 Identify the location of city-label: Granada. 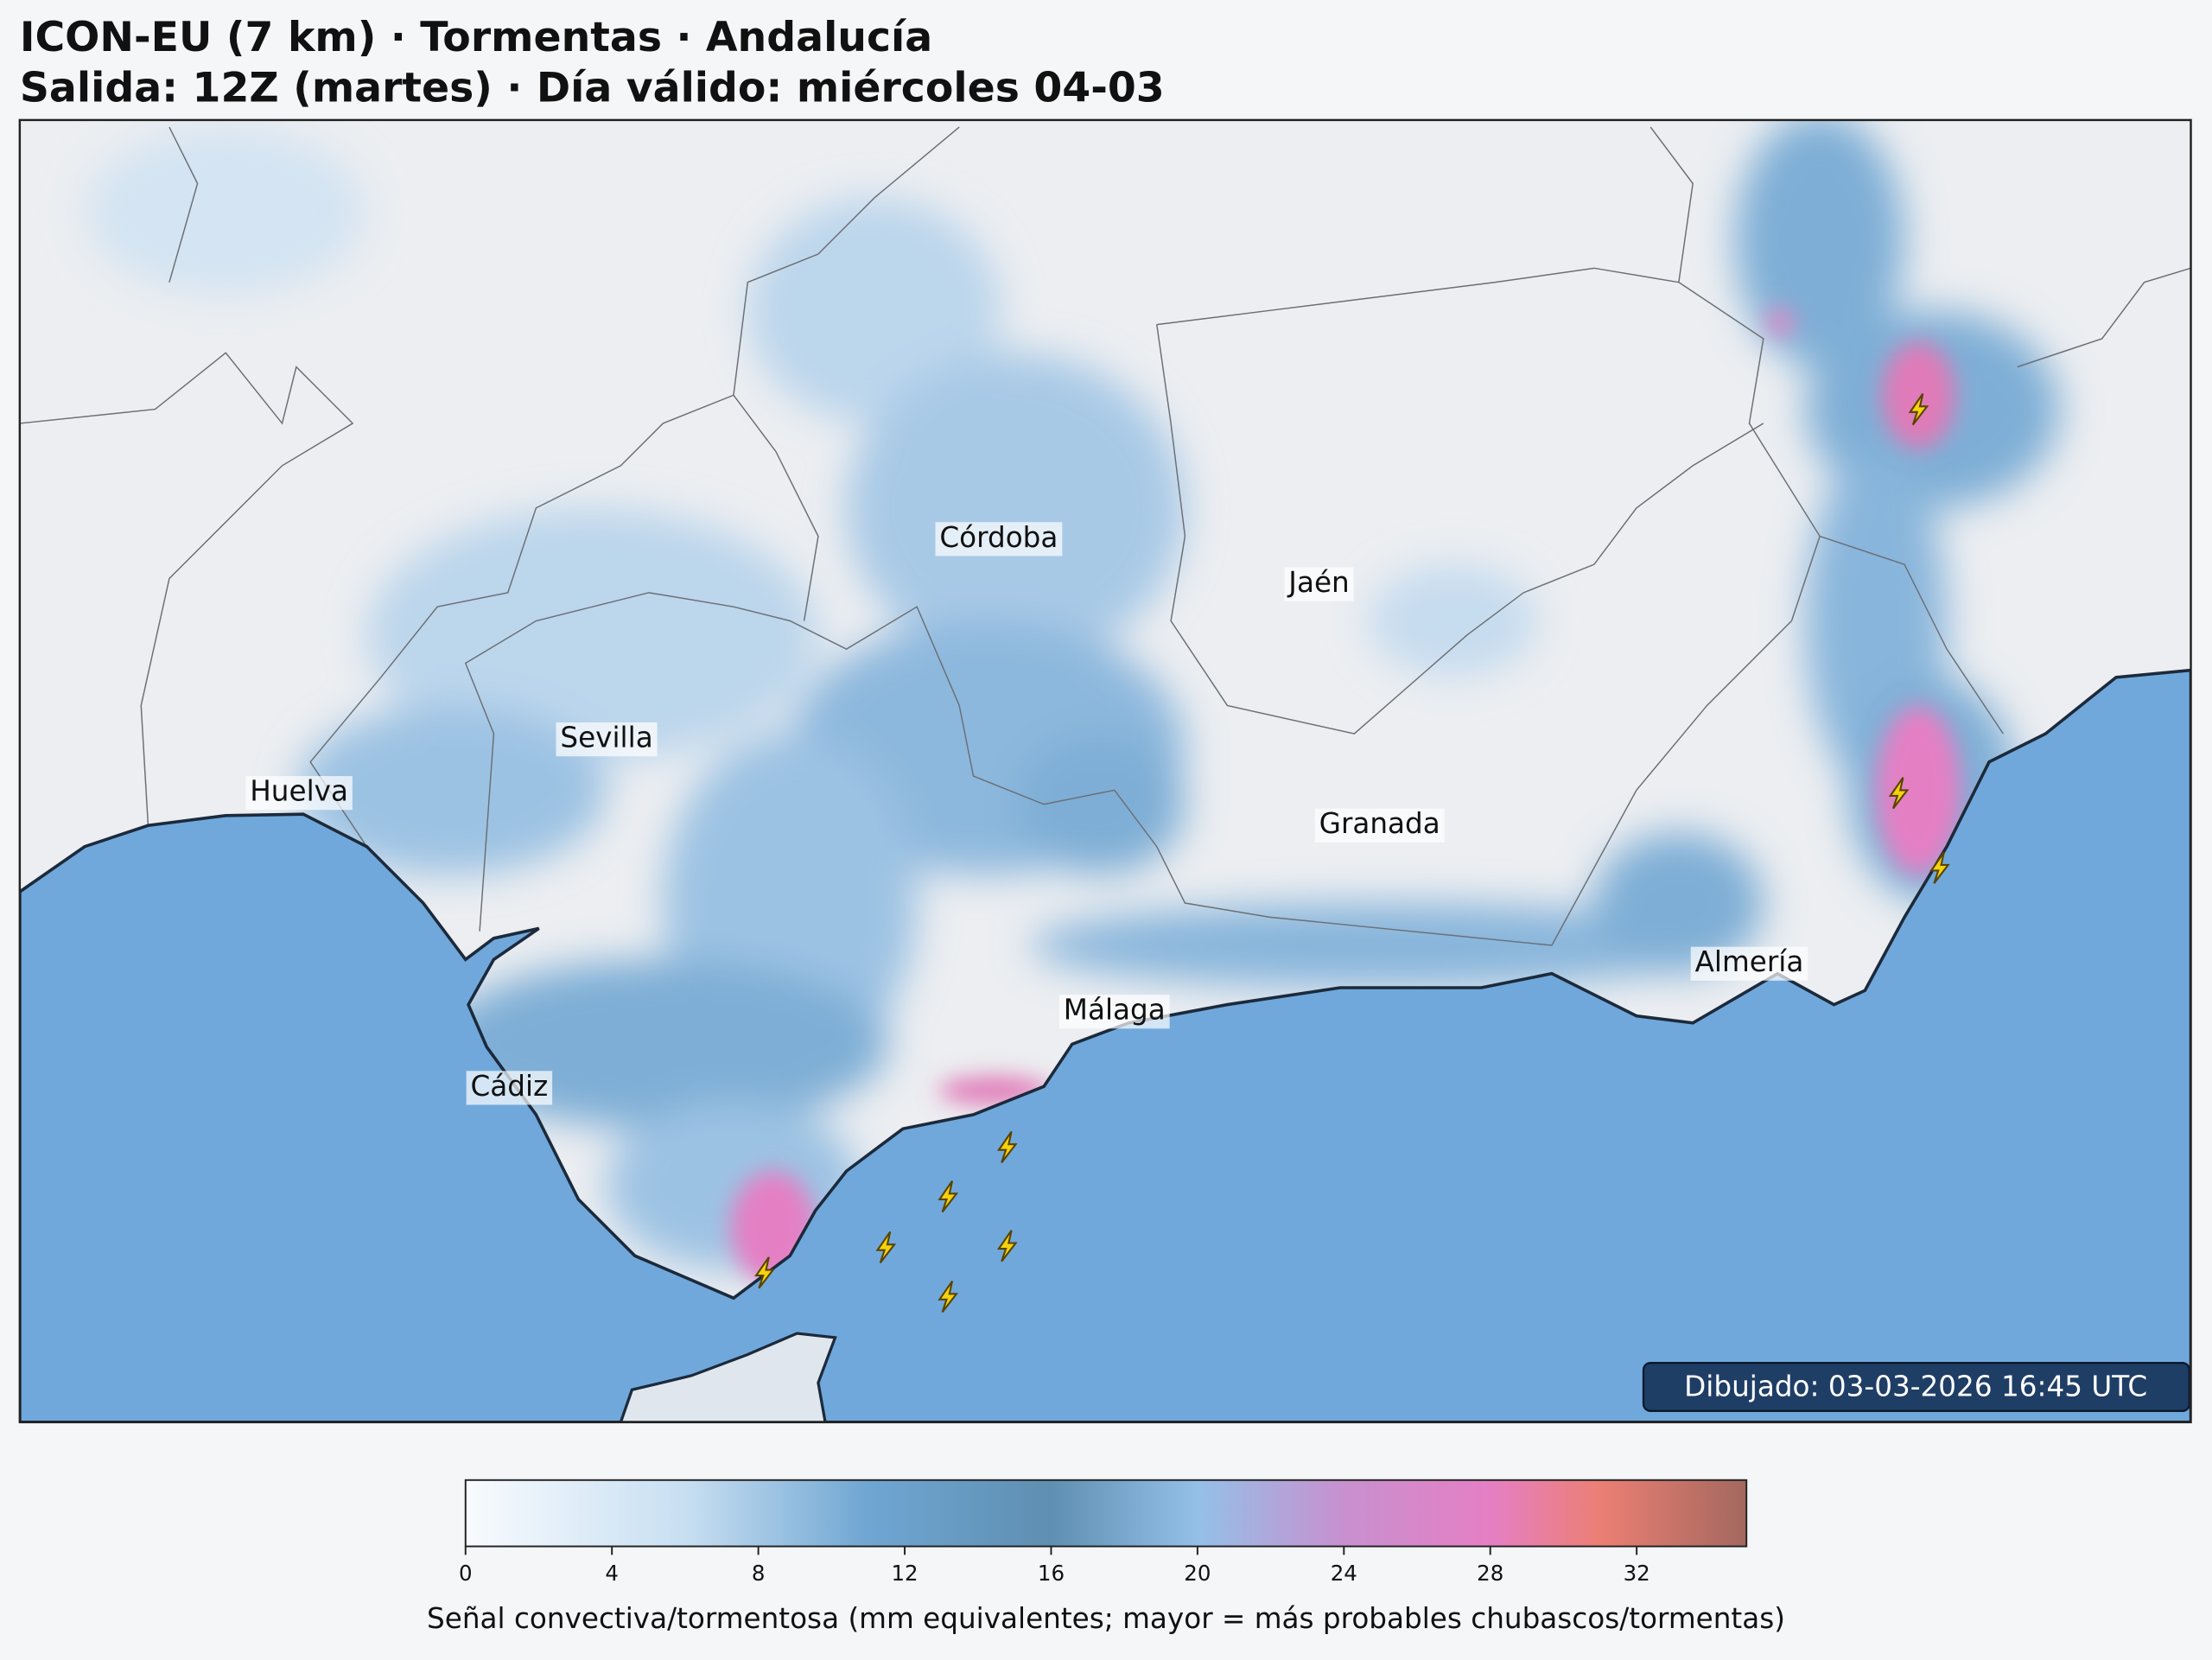
(1379, 823).